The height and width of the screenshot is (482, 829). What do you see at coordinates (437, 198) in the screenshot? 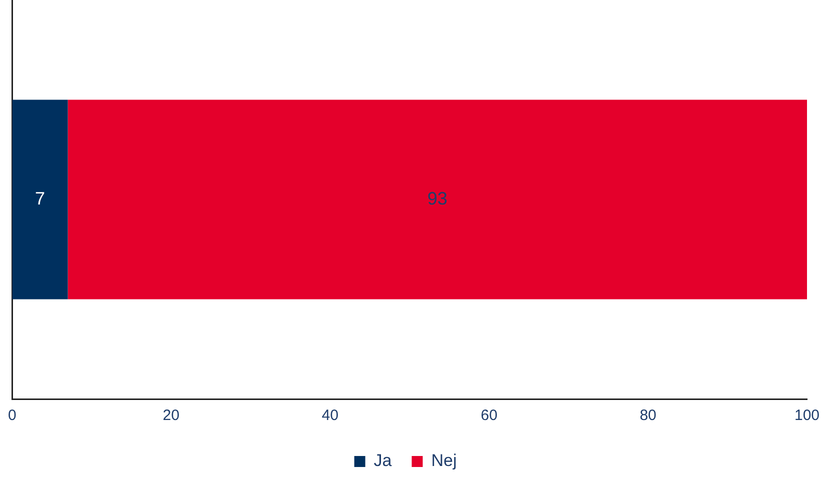
I see `data-label: 93` at bounding box center [437, 198].